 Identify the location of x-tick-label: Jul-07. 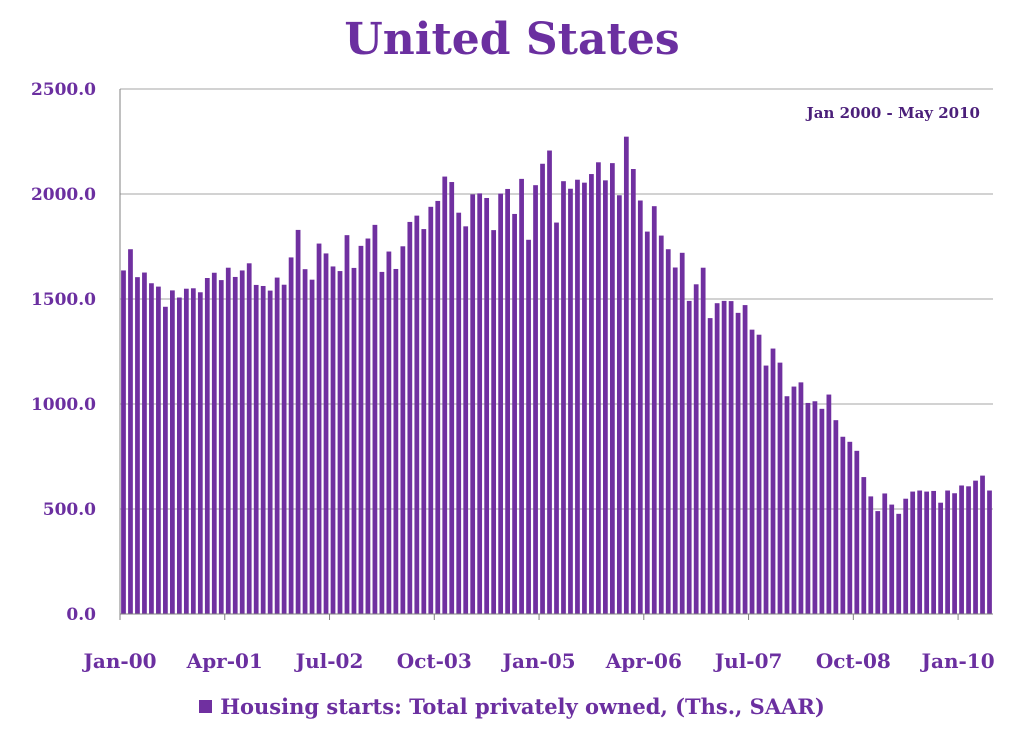
(748, 661).